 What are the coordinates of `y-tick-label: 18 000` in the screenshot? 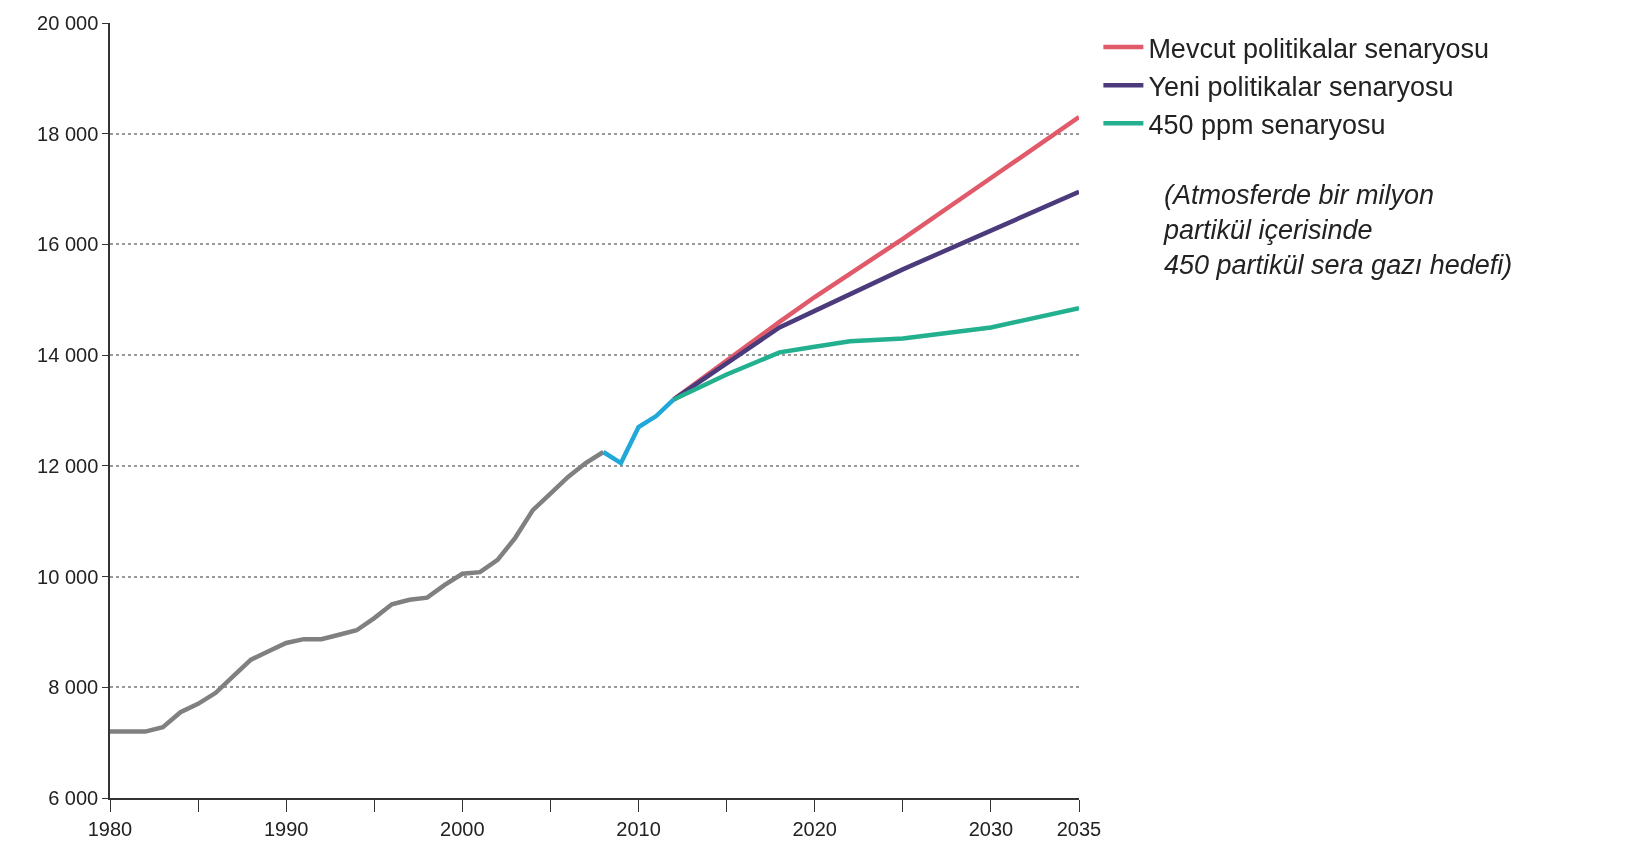 It's located at (68, 133).